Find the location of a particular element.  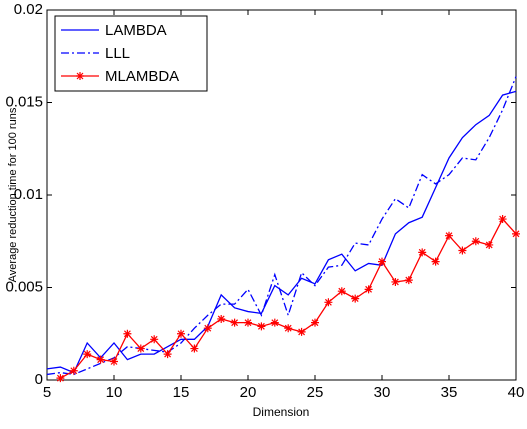

x-tick-label: 35 is located at coordinates (449, 392).